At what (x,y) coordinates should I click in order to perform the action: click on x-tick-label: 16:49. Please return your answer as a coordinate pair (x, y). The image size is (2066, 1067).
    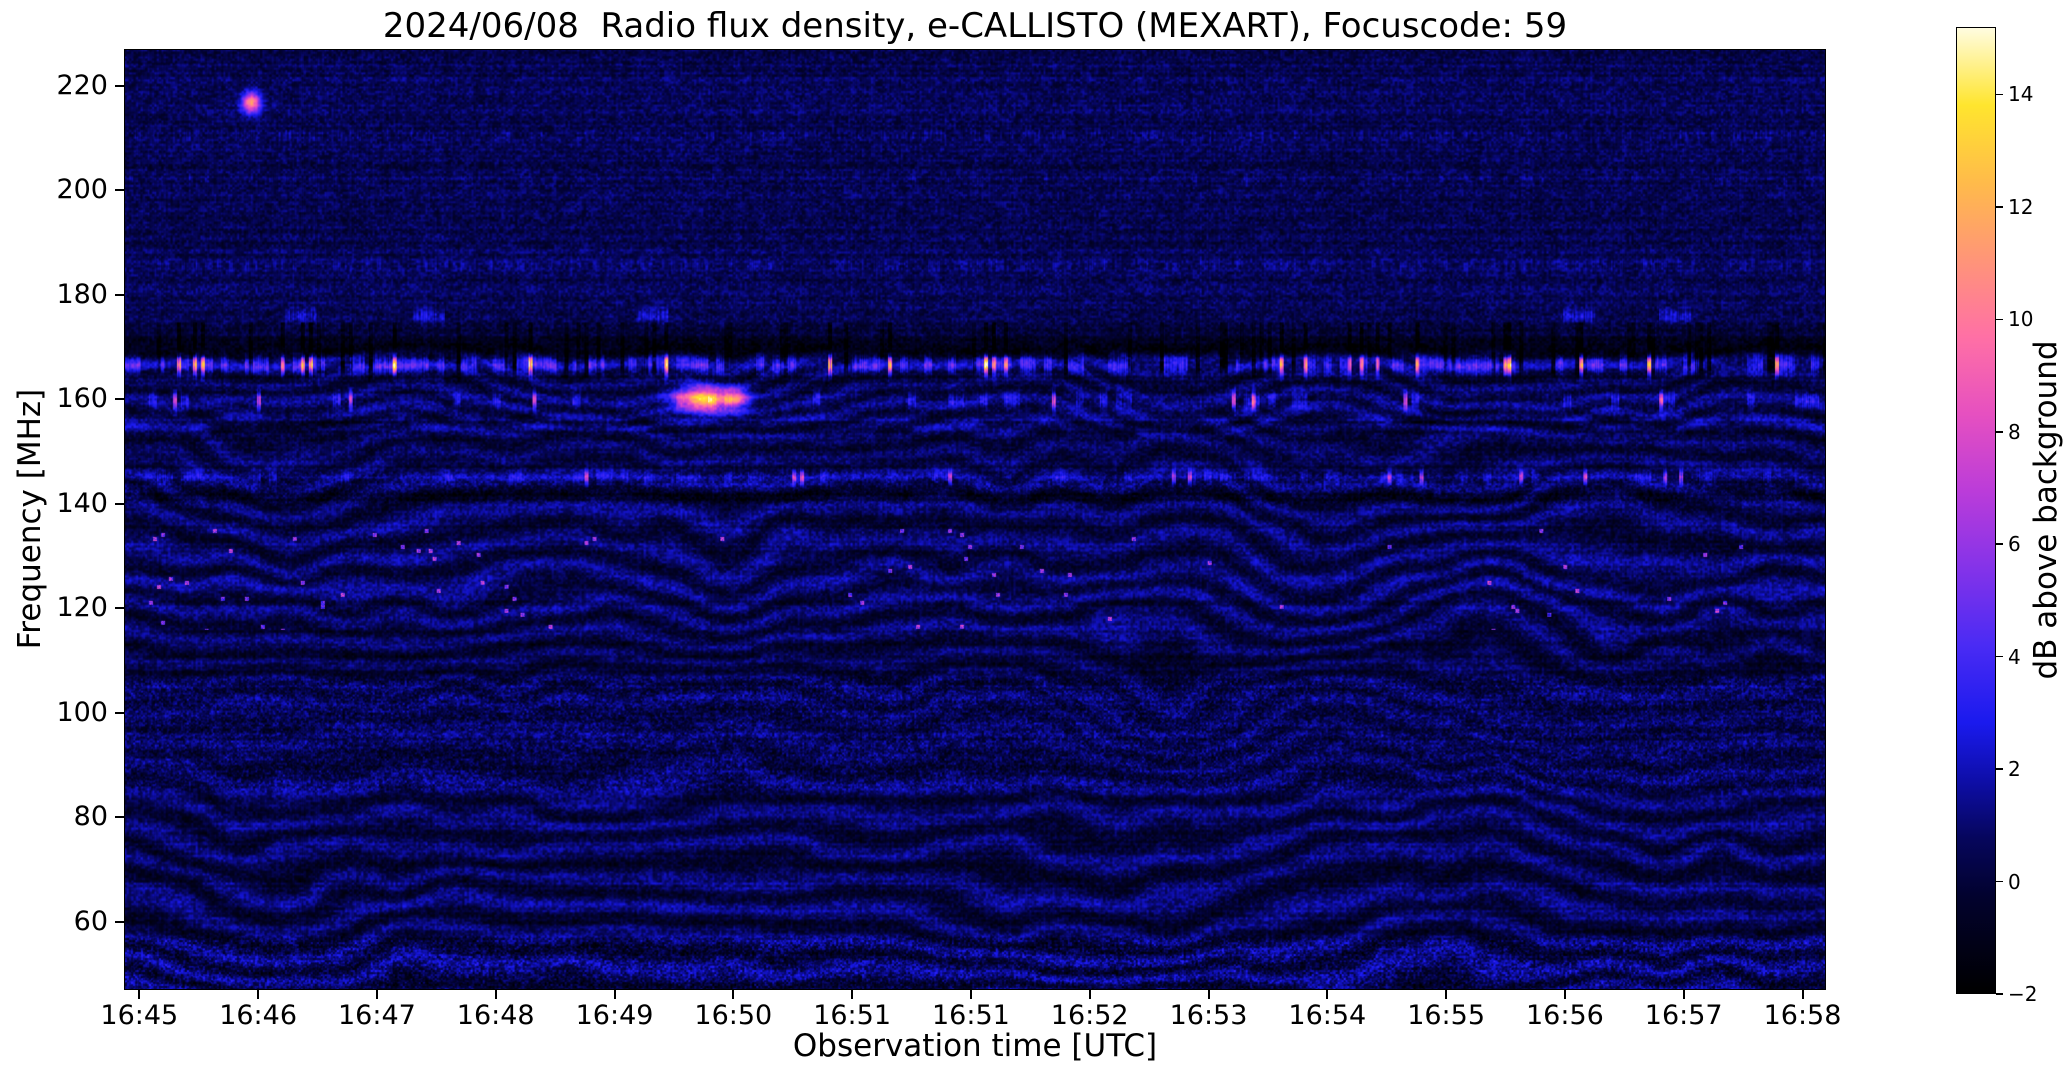
    Looking at the image, I should click on (614, 1015).